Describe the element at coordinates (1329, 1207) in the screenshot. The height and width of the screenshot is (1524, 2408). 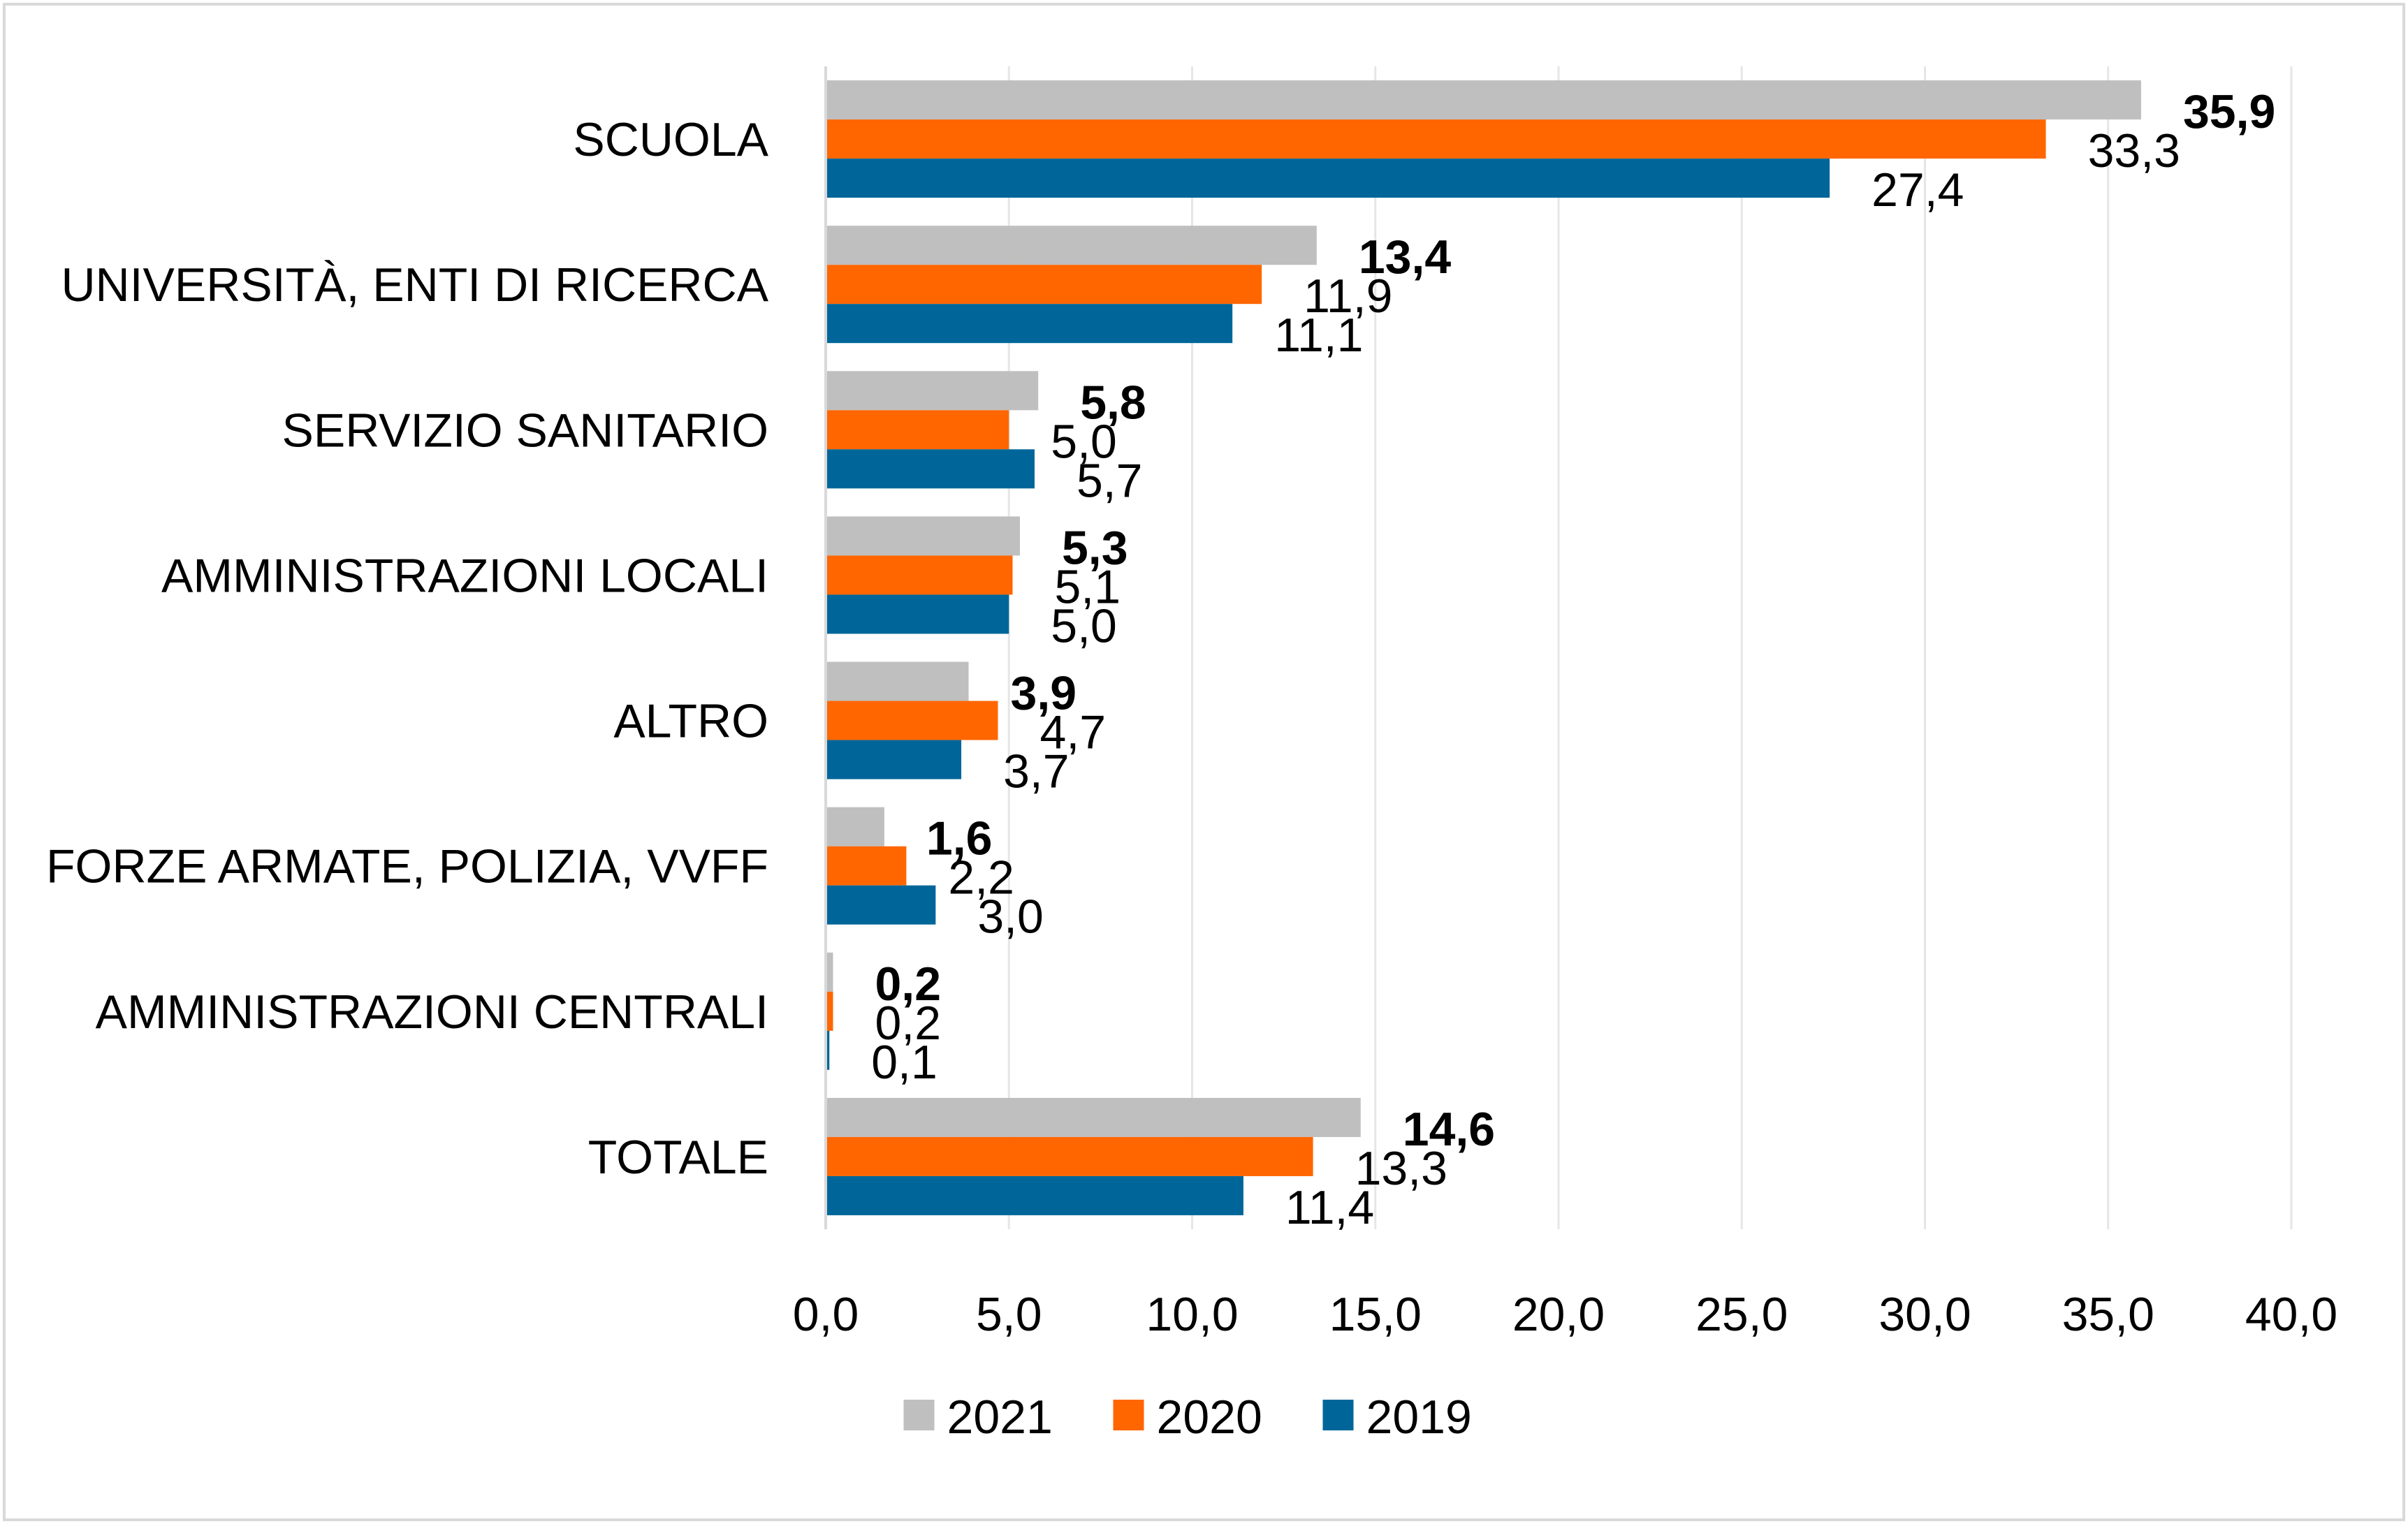
I see `data-label-2019: 11,4` at that location.